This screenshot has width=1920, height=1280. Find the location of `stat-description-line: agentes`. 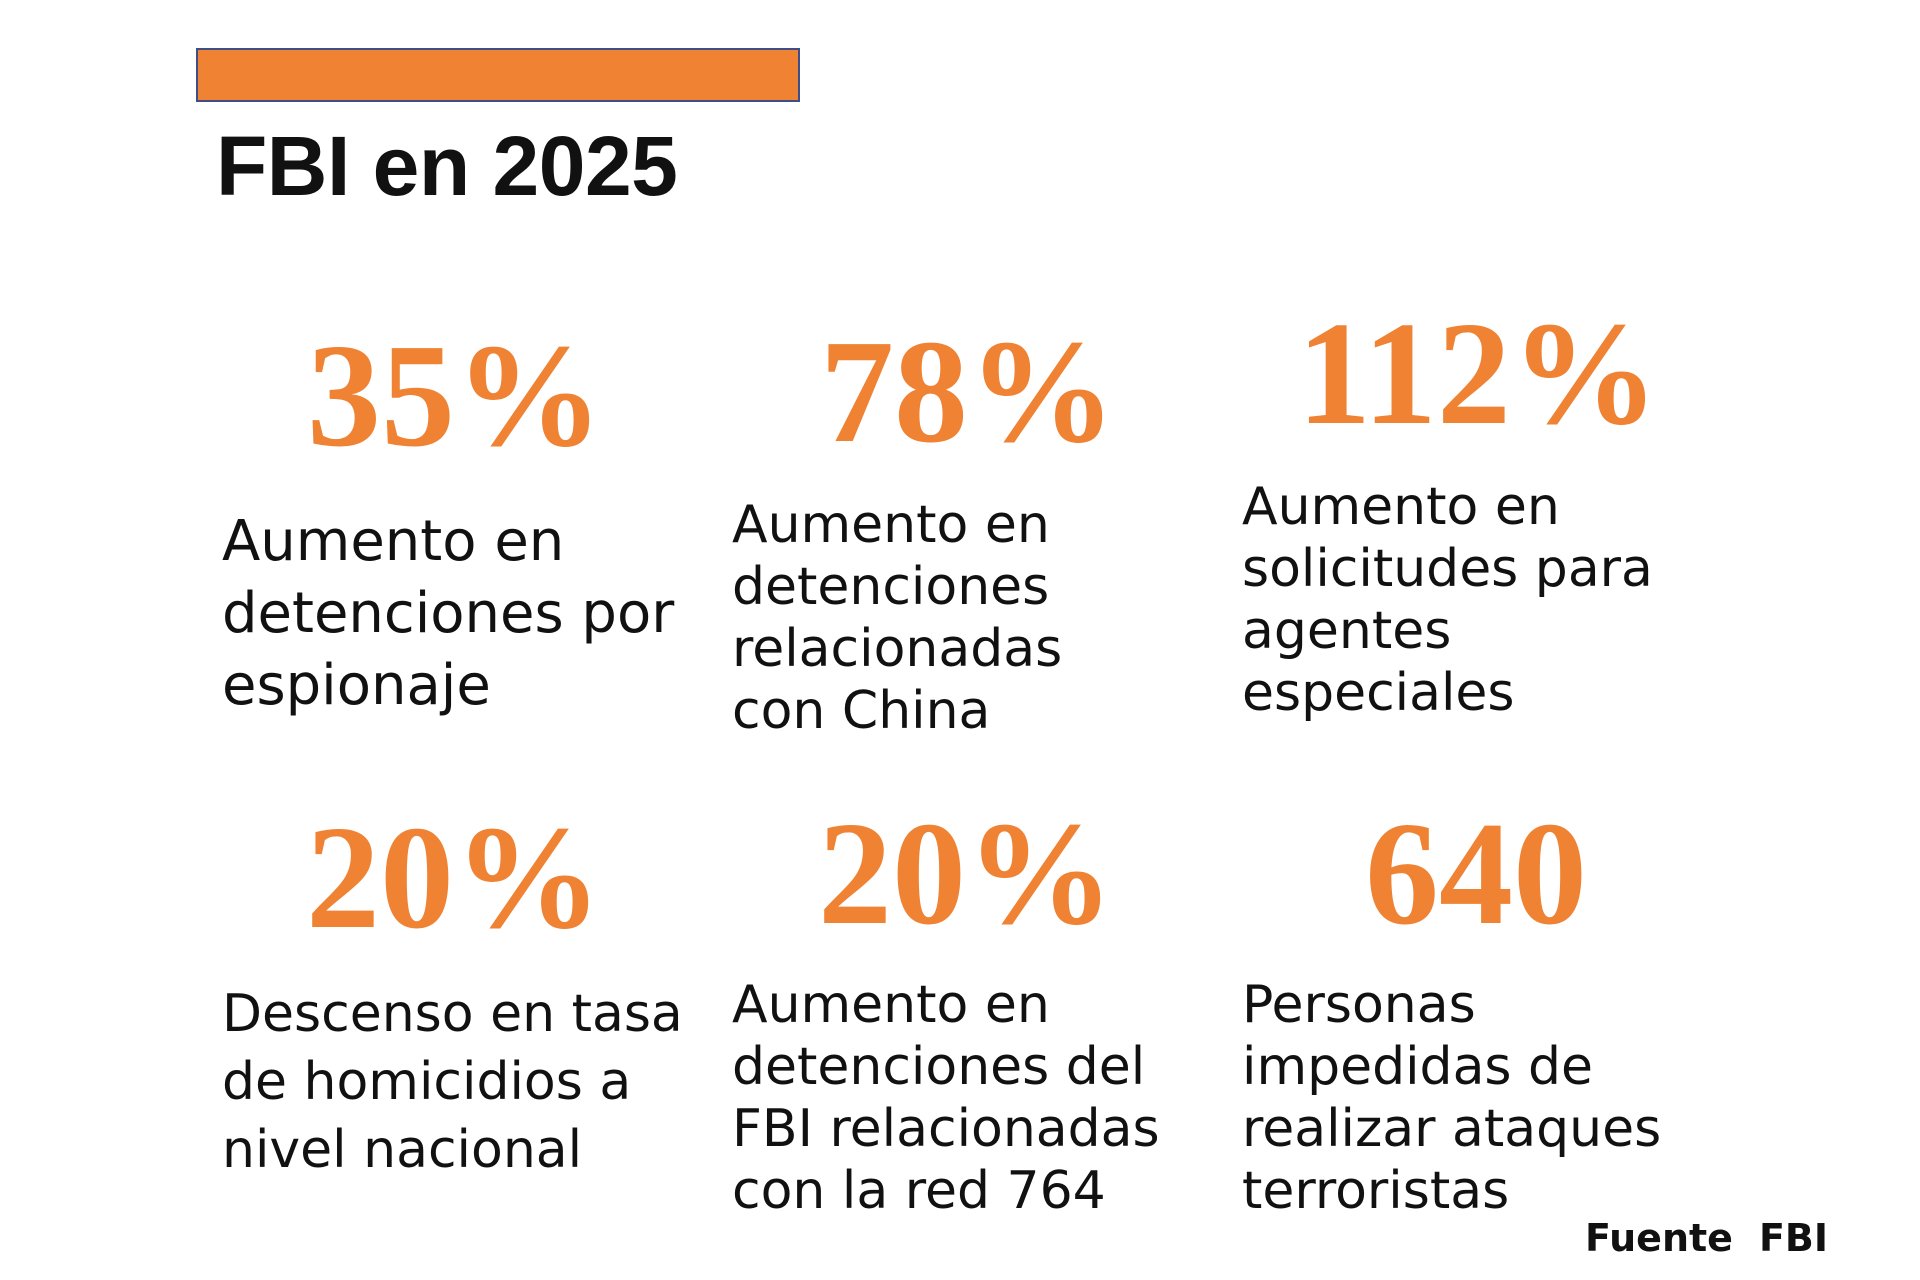

stat-description-line: agentes is located at coordinates (1347, 631).